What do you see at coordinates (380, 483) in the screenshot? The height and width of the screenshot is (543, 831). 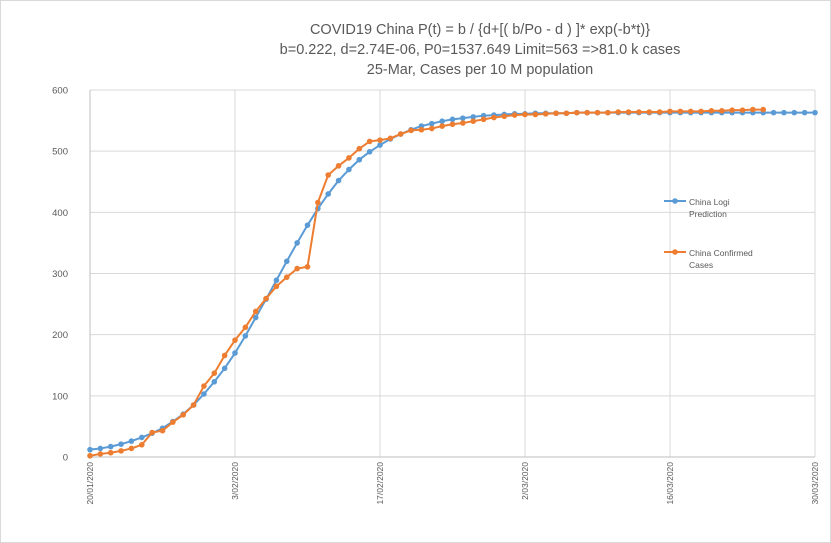 I see `x-tick-label: 17/02/2020` at bounding box center [380, 483].